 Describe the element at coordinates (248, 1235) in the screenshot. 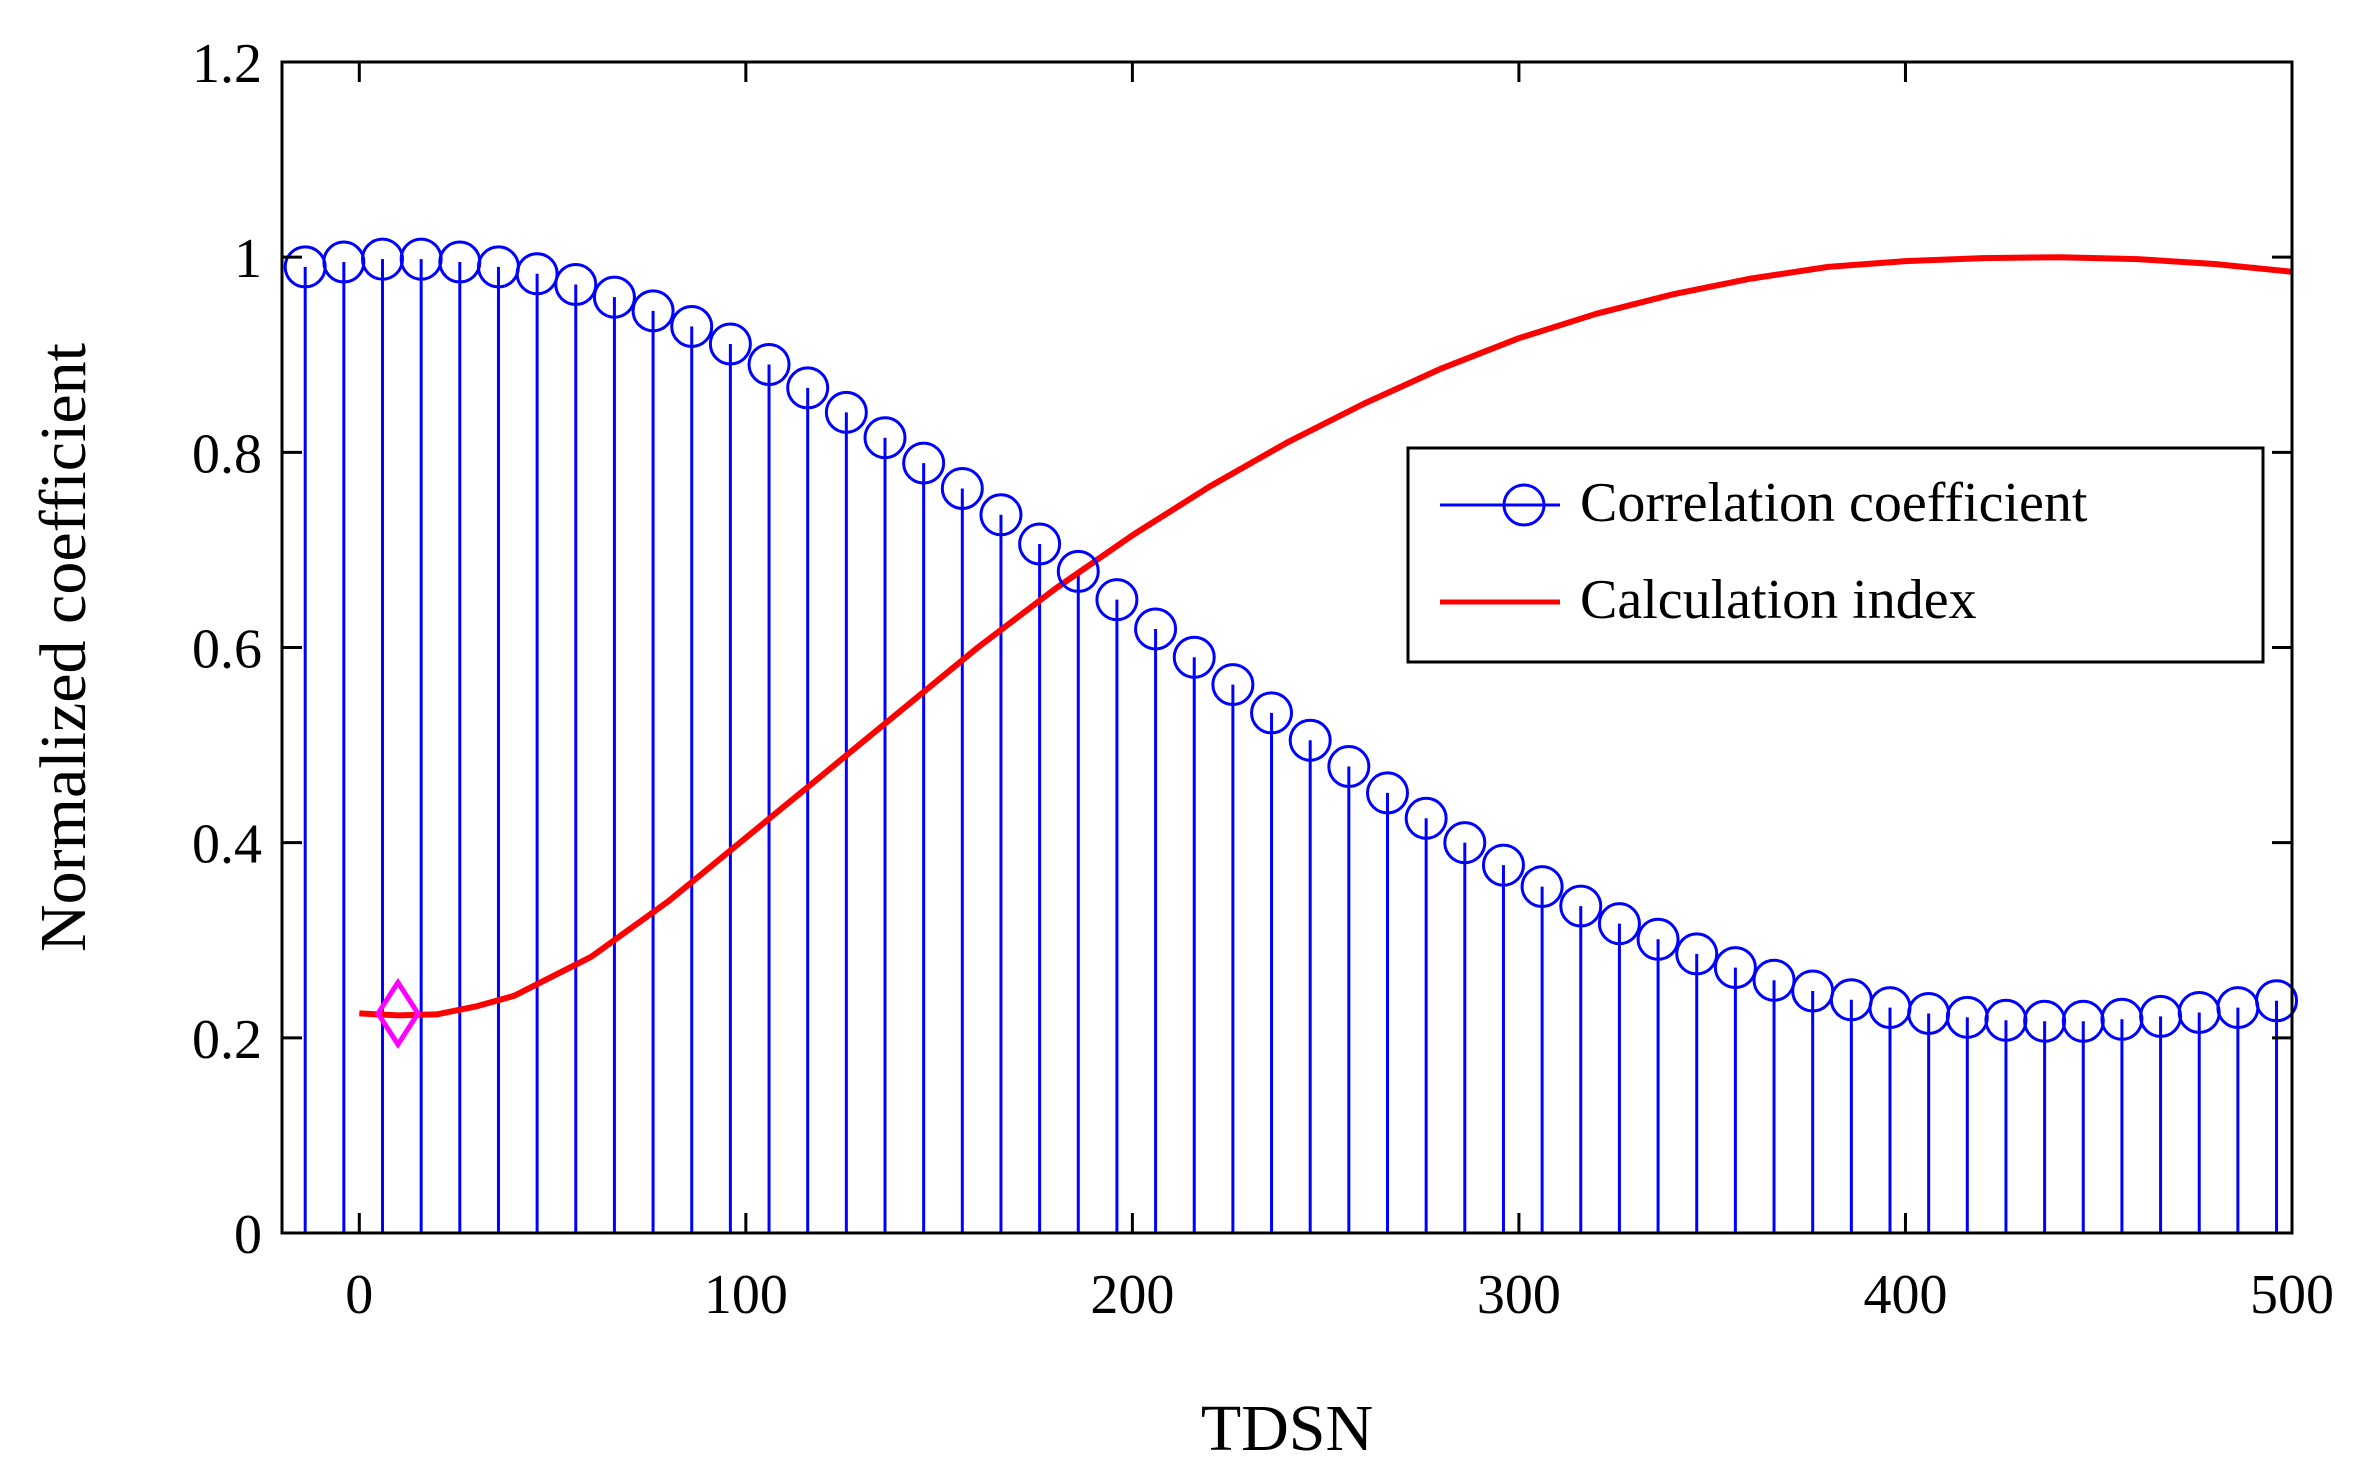

I see `y-tick-label-0: 0` at that location.